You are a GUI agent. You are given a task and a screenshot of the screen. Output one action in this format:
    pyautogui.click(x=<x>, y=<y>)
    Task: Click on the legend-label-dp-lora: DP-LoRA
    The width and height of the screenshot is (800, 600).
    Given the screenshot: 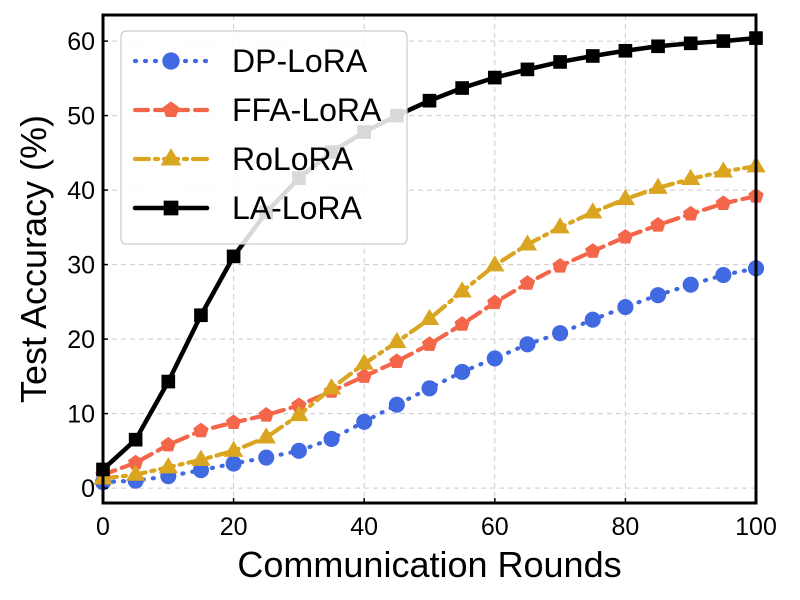 What is the action you would take?
    pyautogui.click(x=300, y=61)
    